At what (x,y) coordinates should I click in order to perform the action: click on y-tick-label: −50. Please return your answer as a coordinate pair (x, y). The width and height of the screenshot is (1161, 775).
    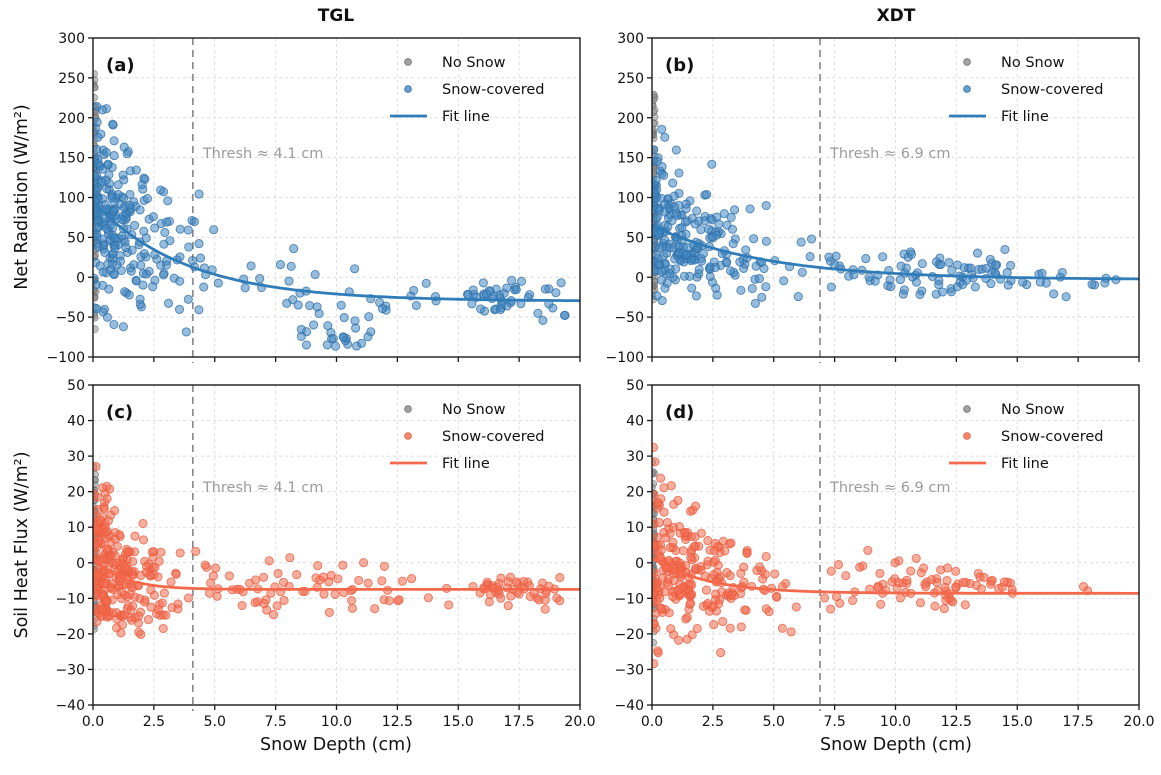
    Looking at the image, I should click on (70, 318).